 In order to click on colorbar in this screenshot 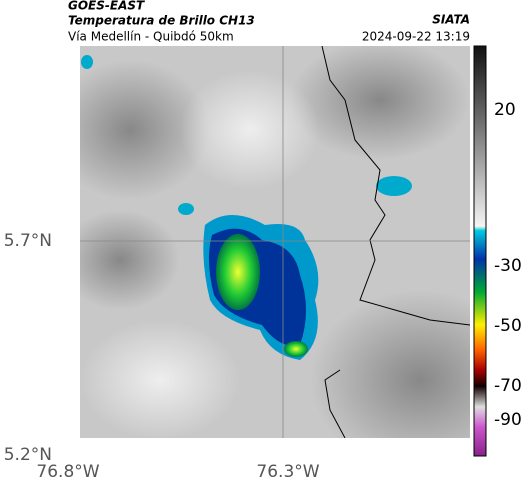, I will do `click(480, 251)`.